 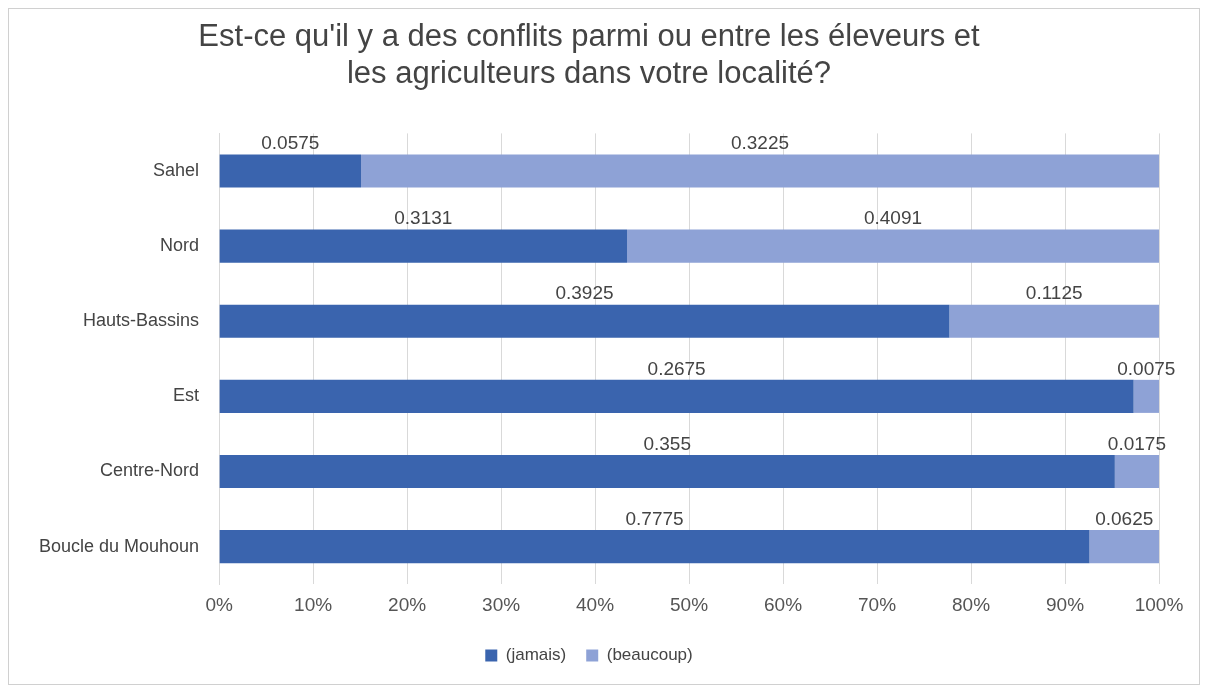 I want to click on x-tick-label: 30%, so click(x=501, y=604).